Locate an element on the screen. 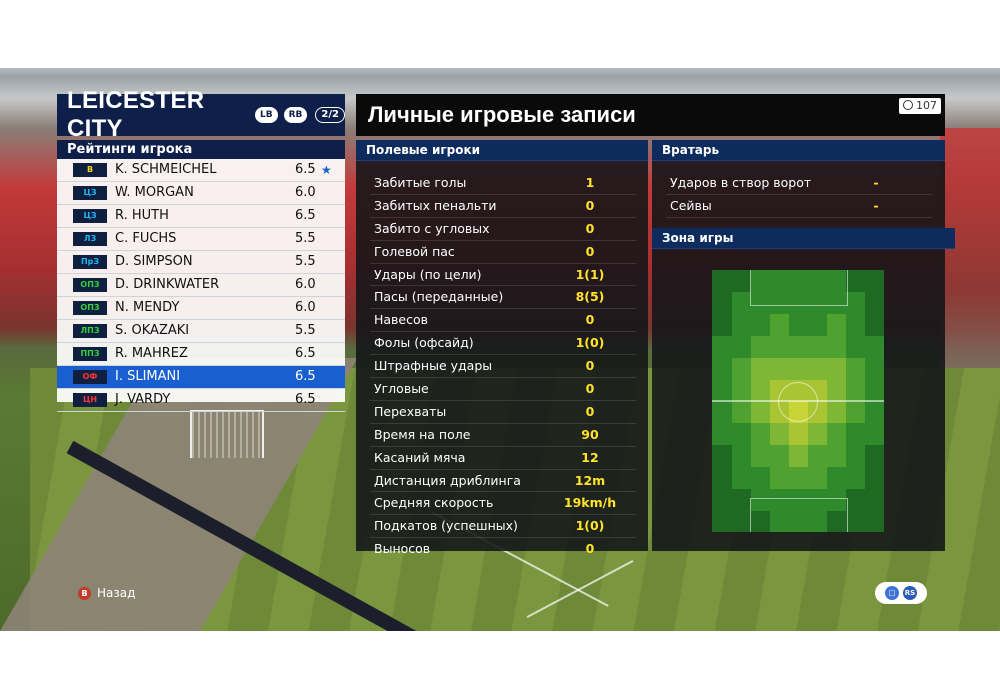 The width and height of the screenshot is (1000, 700). player-row: ЛПЗ S. OKAZAKI 5.5 is located at coordinates (201, 331).